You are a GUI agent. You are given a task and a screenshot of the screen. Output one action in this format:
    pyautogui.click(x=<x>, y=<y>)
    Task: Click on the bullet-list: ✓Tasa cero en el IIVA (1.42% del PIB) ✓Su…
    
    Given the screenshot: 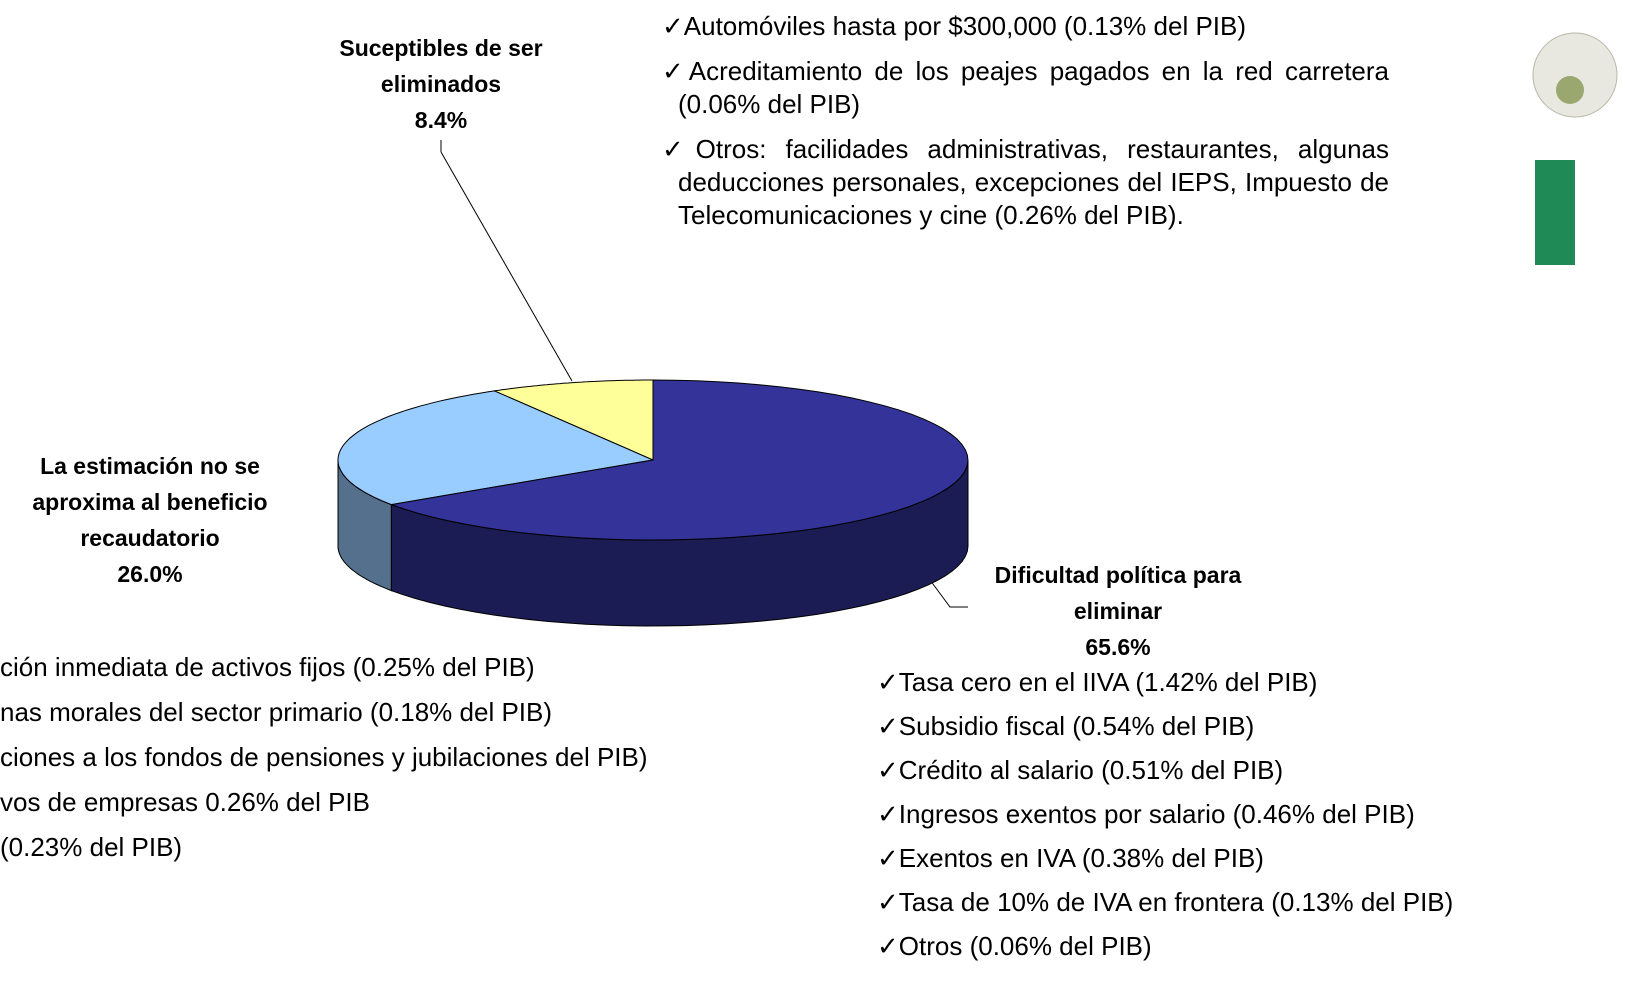 What is the action you would take?
    pyautogui.click(x=1249, y=820)
    